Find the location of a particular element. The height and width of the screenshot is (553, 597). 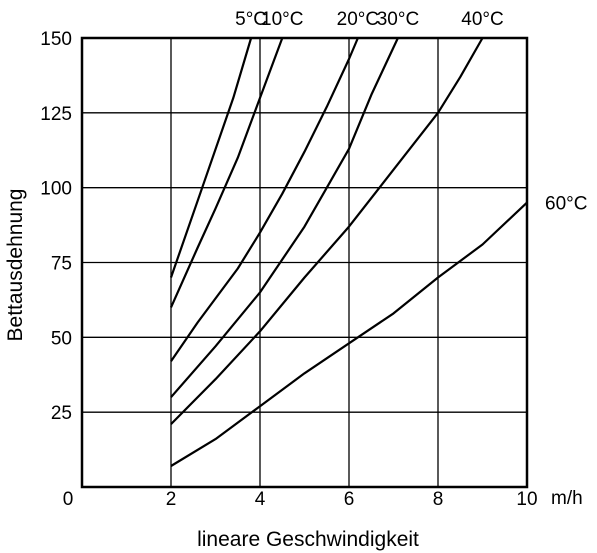

x-tick-label: 4 is located at coordinates (260, 499).